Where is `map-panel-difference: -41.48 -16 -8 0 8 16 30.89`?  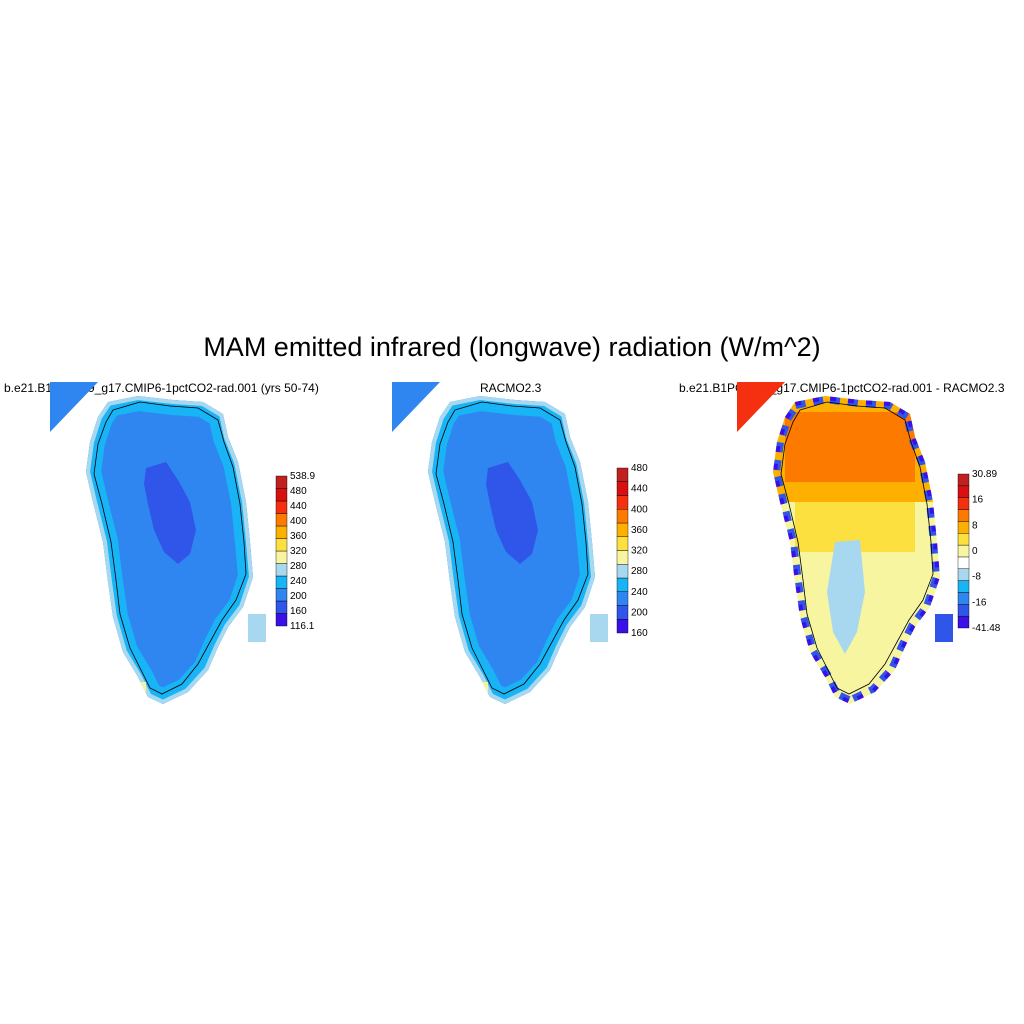
map-panel-difference: -41.48 -16 -8 0 8 16 30.89 is located at coordinates (869, 543).